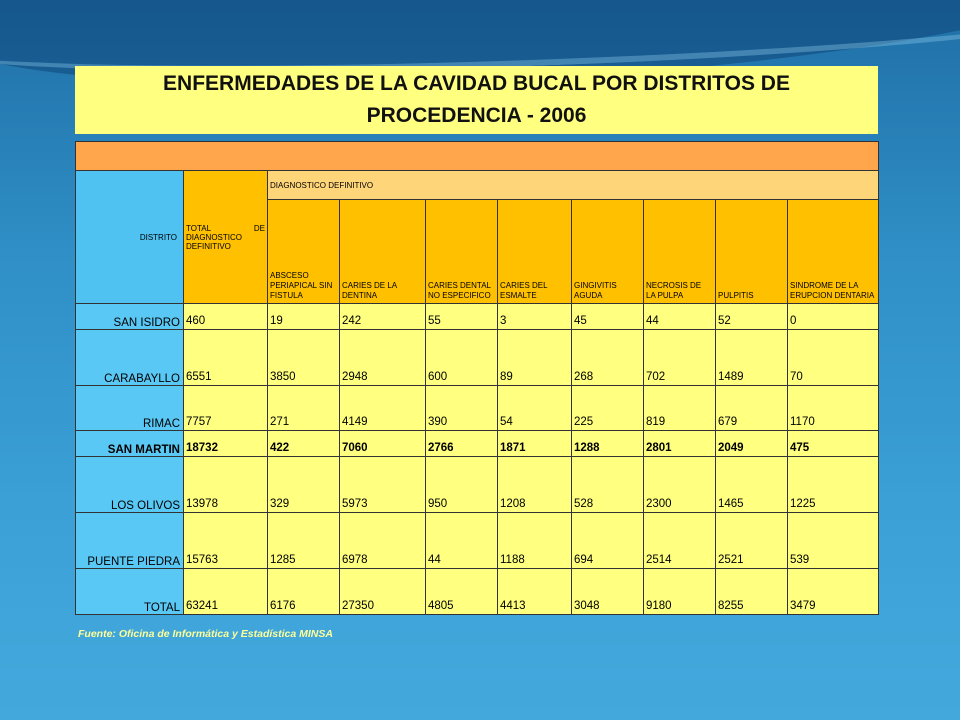 The width and height of the screenshot is (960, 720). I want to click on table-row: SAN ISIDRO 460 19 242 55 3 45 44 52 0, so click(477, 316).